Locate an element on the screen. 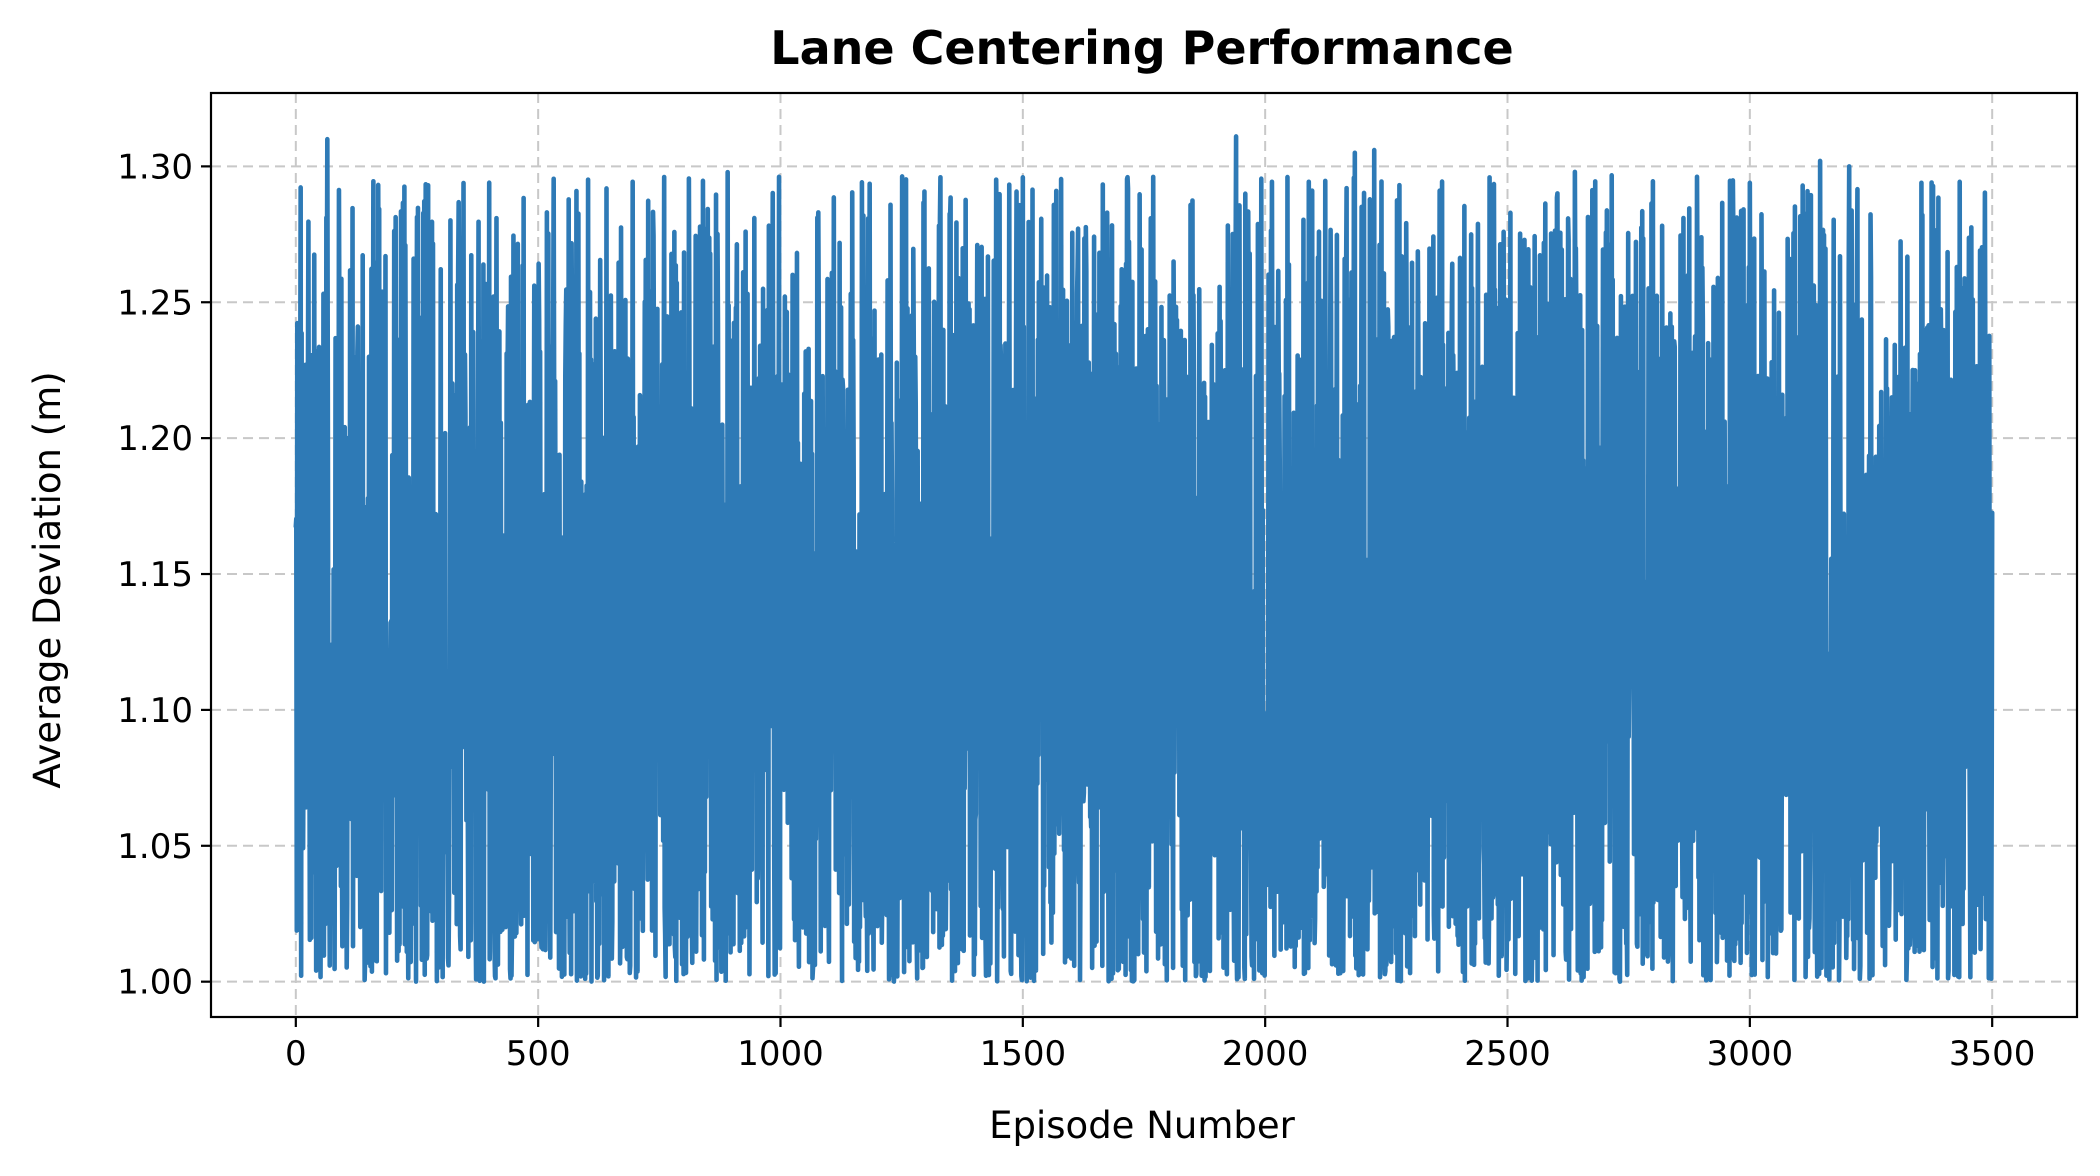 The width and height of the screenshot is (2100, 1176). y-tick-label: 1.05 is located at coordinates (155, 847).